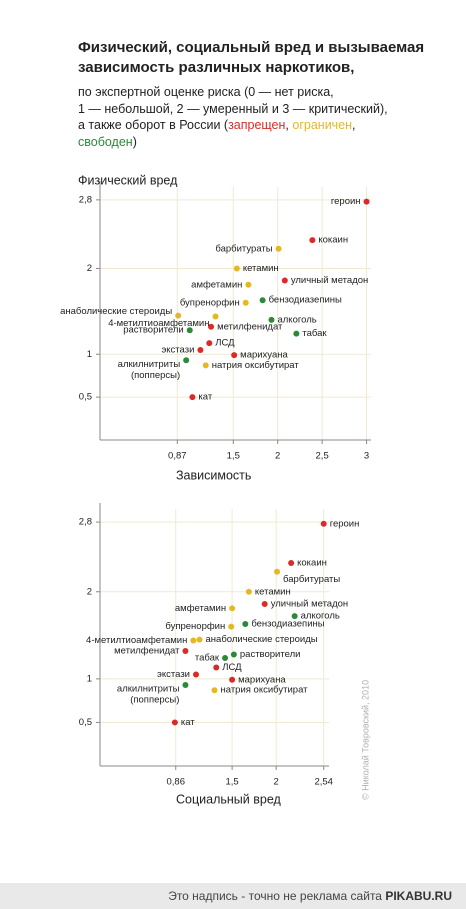  What do you see at coordinates (177, 349) in the screenshot?
I see `point-label: экстази` at bounding box center [177, 349].